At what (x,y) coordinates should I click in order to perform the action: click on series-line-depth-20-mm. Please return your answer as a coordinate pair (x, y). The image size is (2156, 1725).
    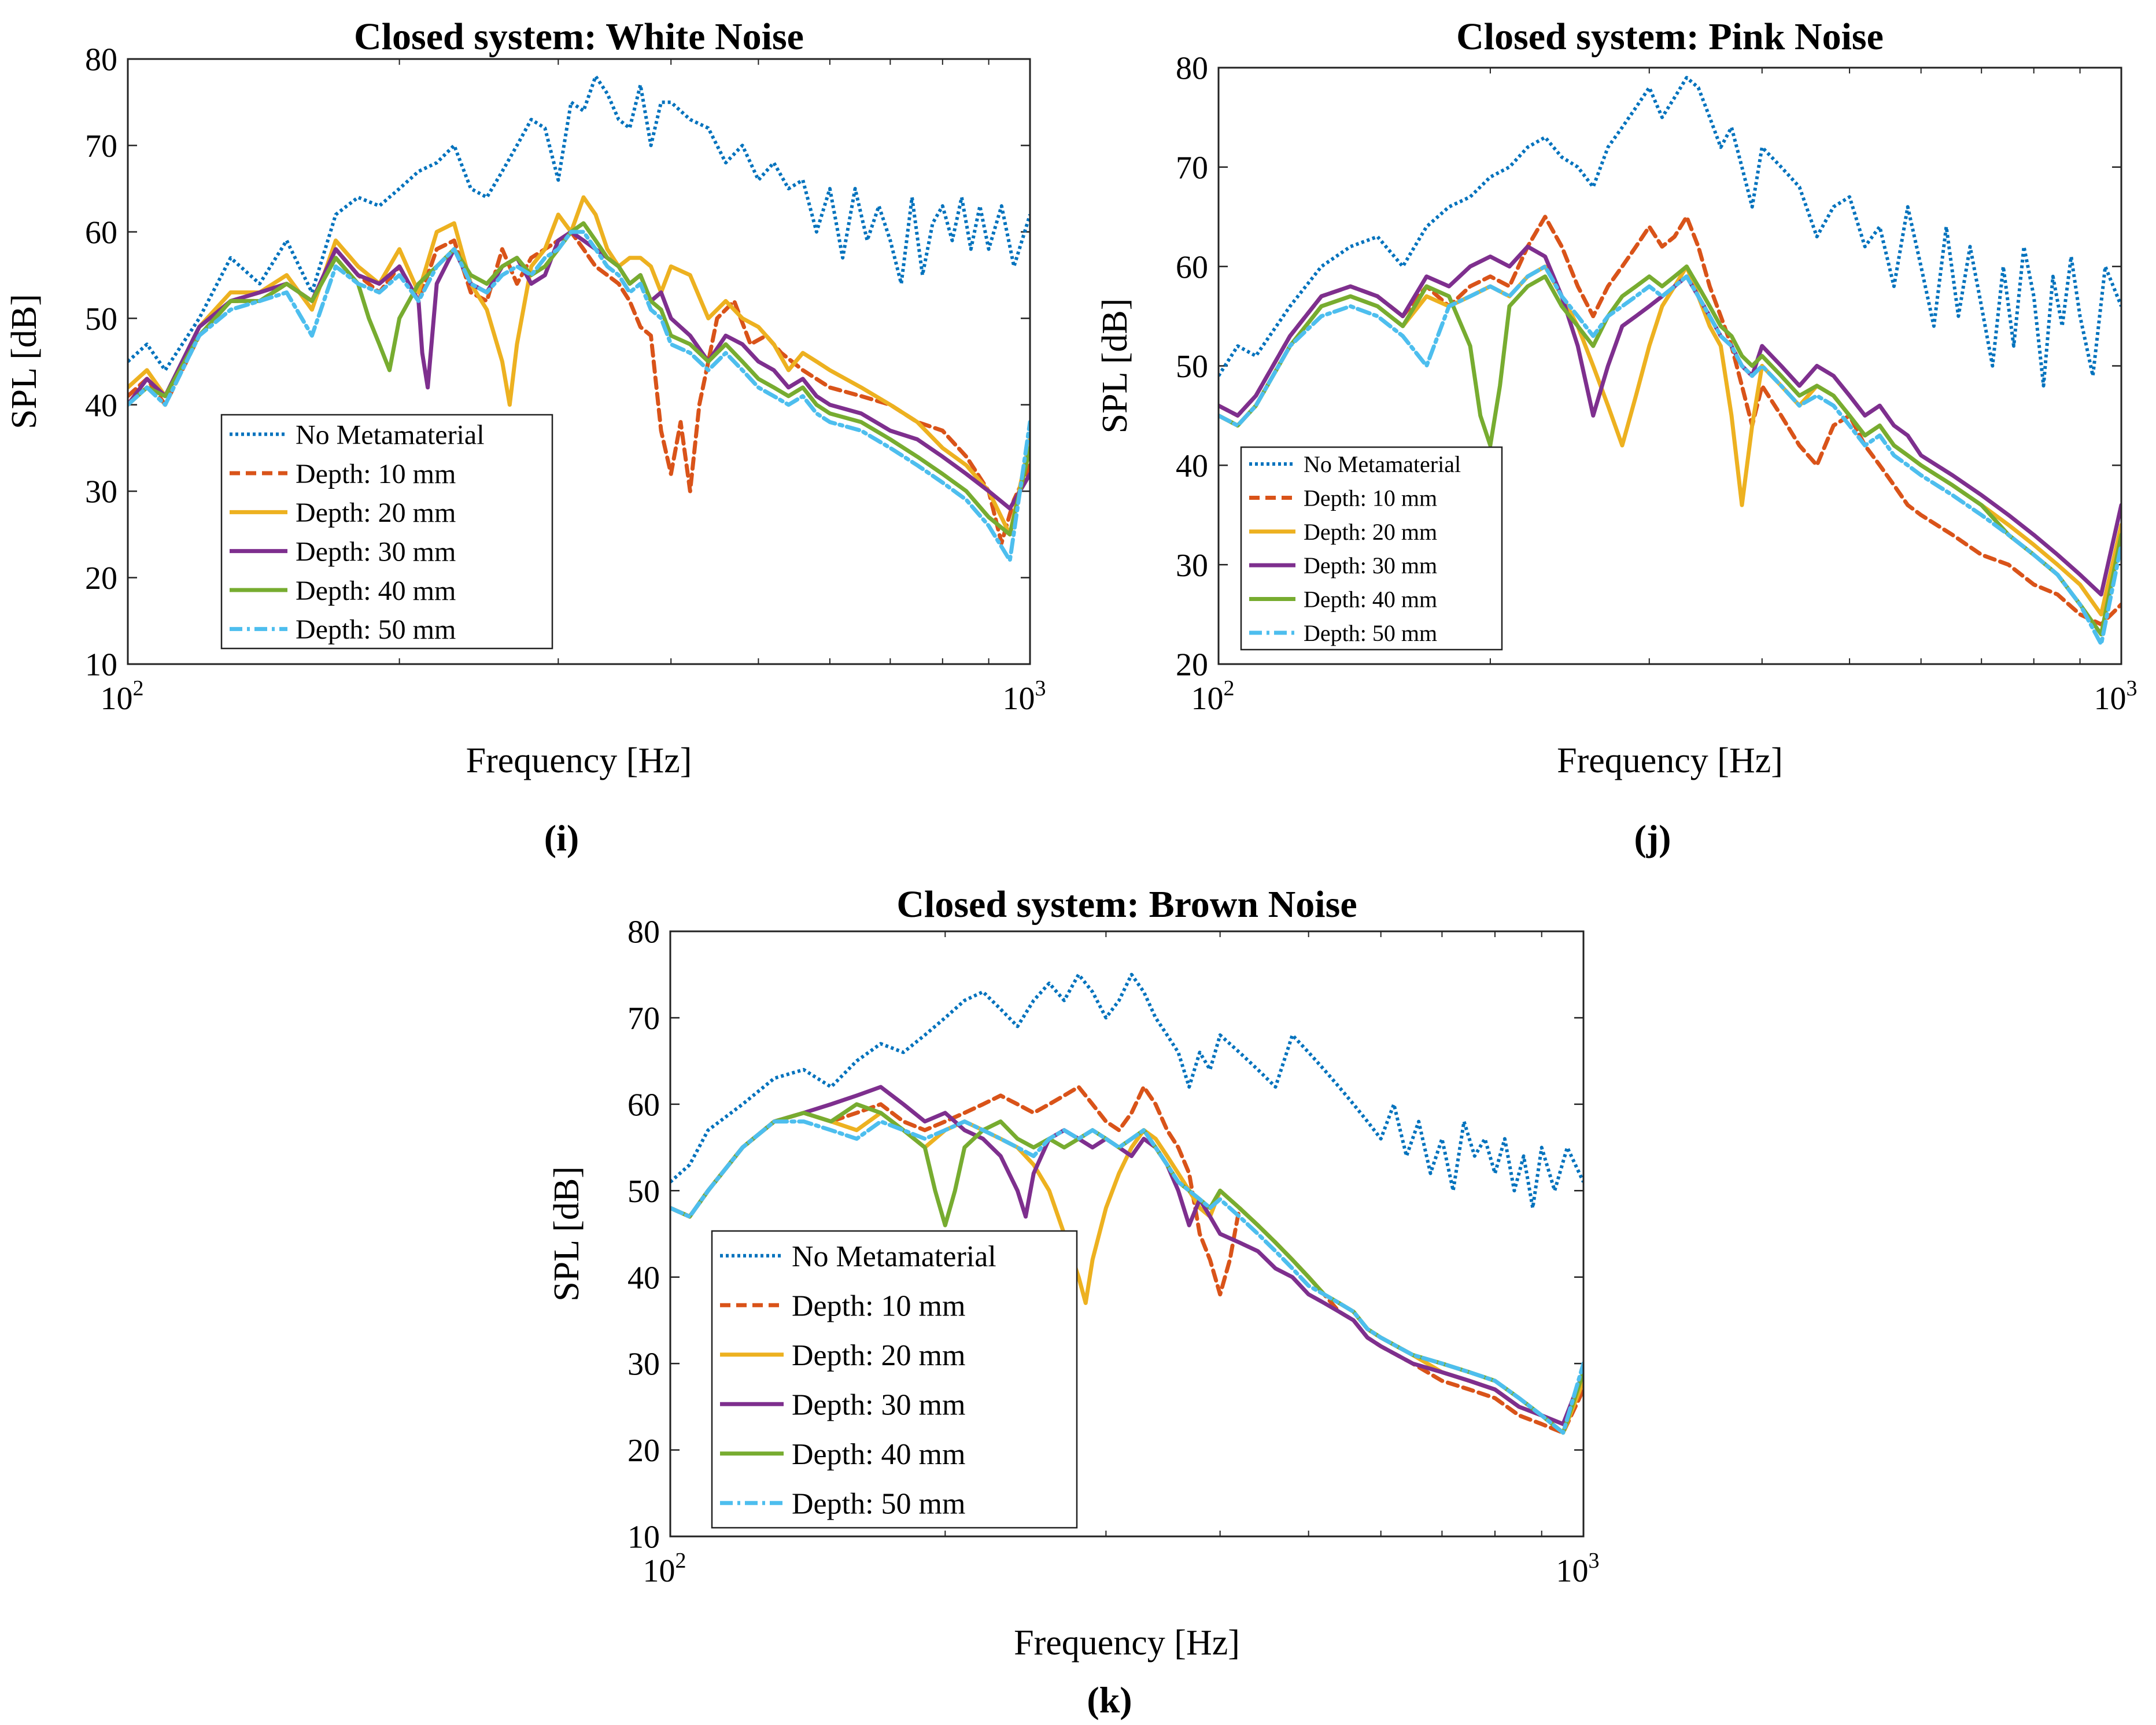
    Looking at the image, I should click on (579, 366).